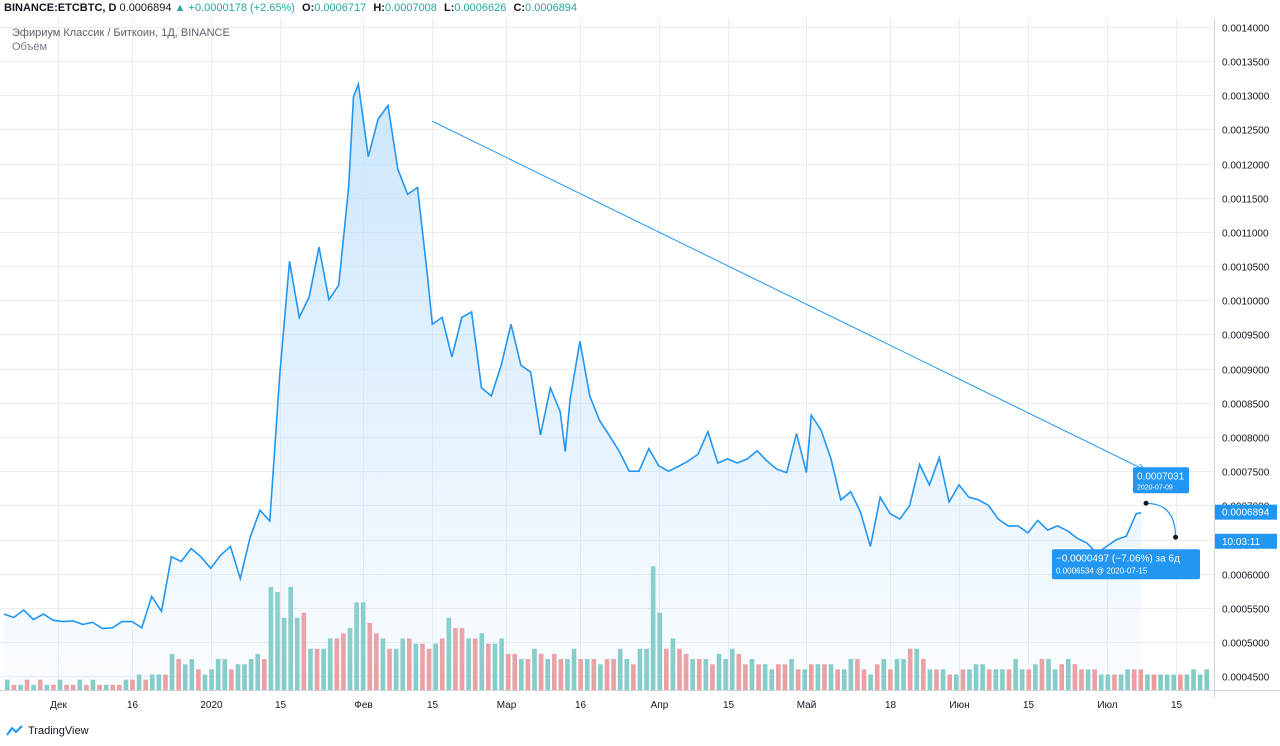  I want to click on low-label: L:, so click(449, 8).